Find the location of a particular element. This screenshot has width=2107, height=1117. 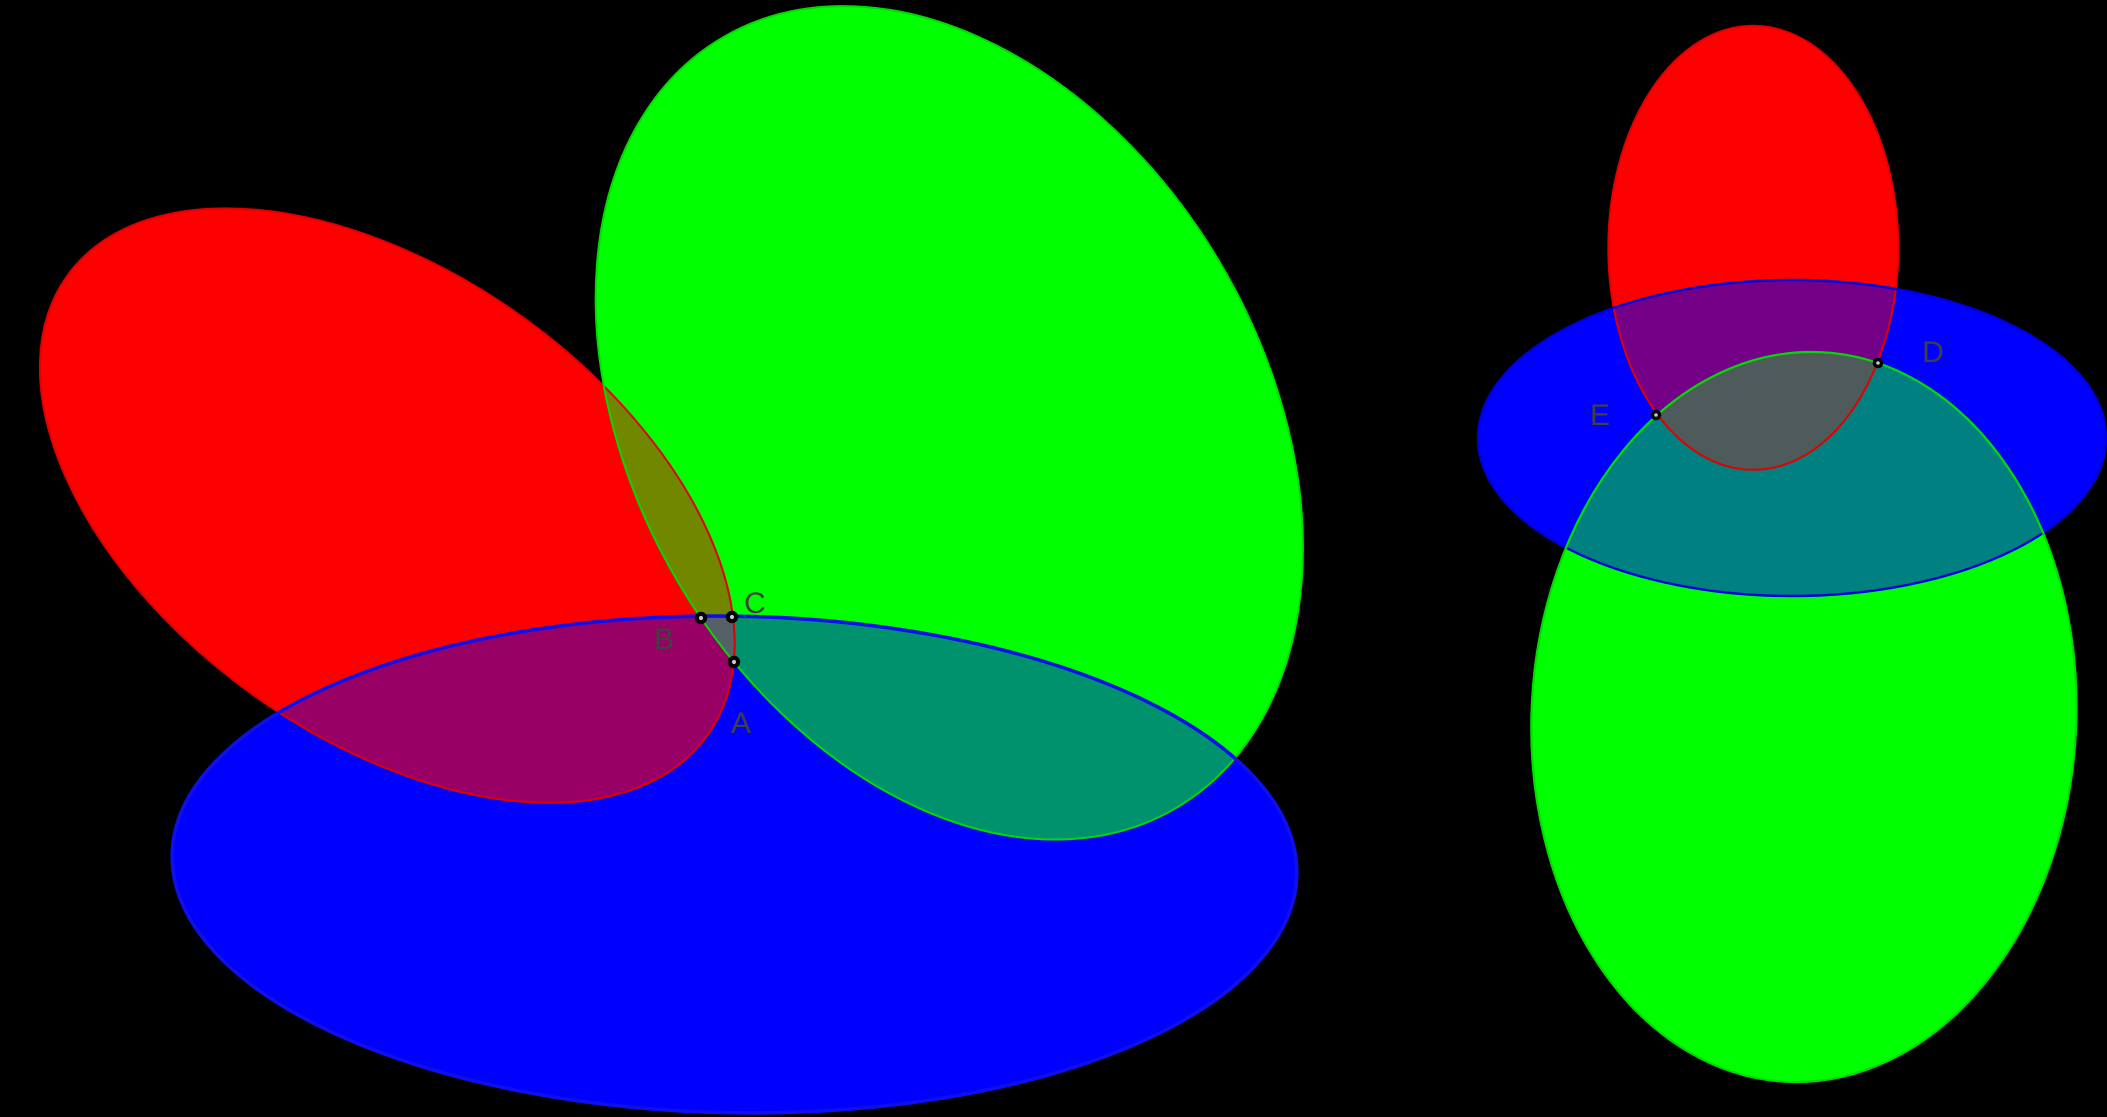

right-red-ellipse-outline is located at coordinates (1753, 247).